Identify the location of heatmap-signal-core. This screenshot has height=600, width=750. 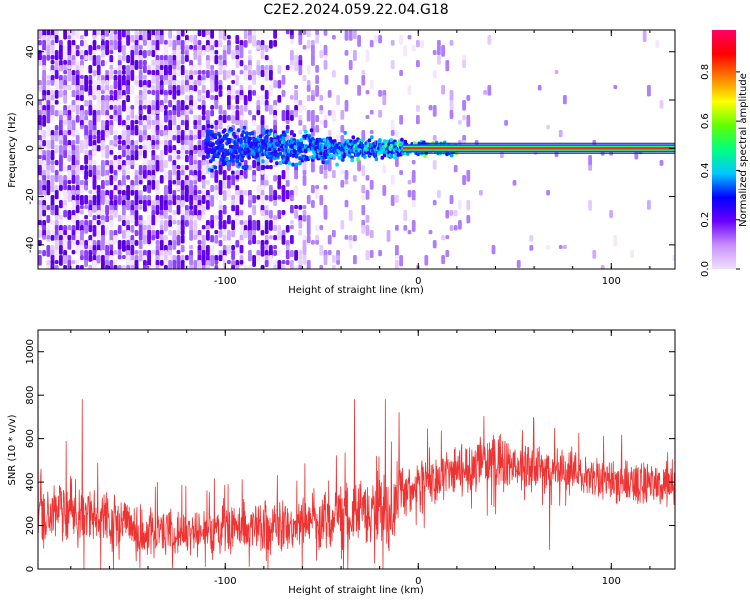
(538, 148).